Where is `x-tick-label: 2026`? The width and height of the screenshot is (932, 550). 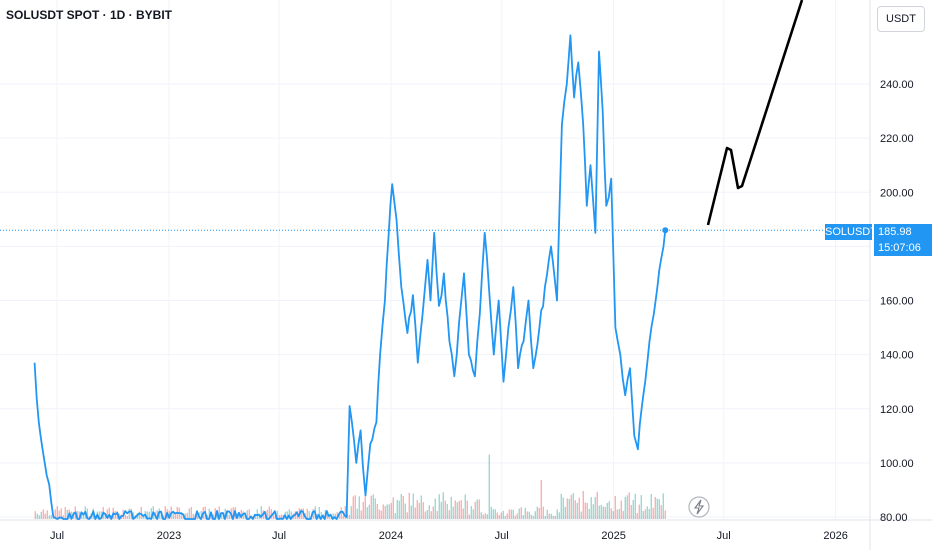 x-tick-label: 2026 is located at coordinates (835, 536).